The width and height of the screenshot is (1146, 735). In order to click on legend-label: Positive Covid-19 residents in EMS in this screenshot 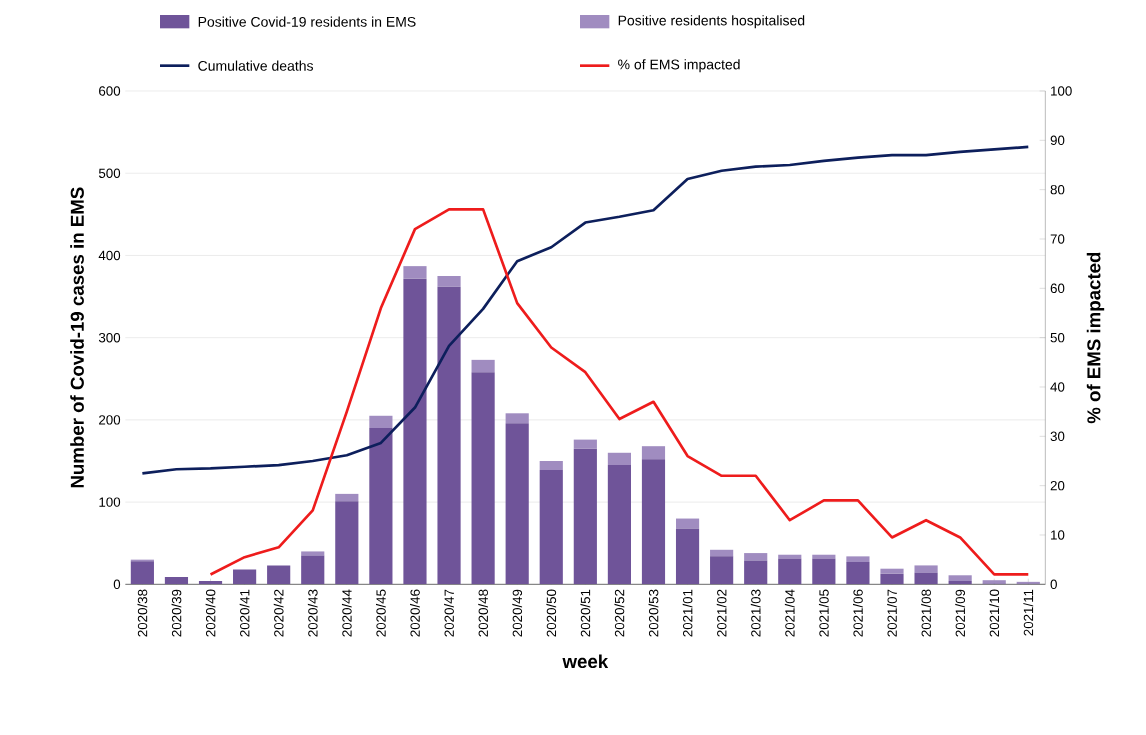, I will do `click(307, 21)`.